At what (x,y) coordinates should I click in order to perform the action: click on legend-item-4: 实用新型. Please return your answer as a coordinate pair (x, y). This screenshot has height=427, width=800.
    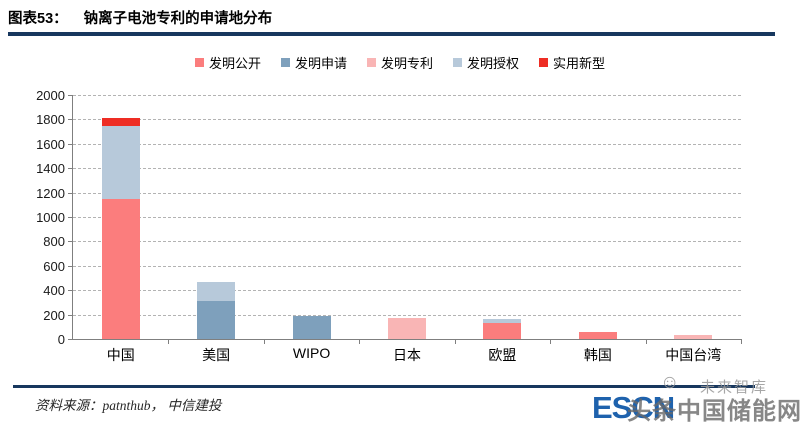
    Looking at the image, I should click on (572, 62).